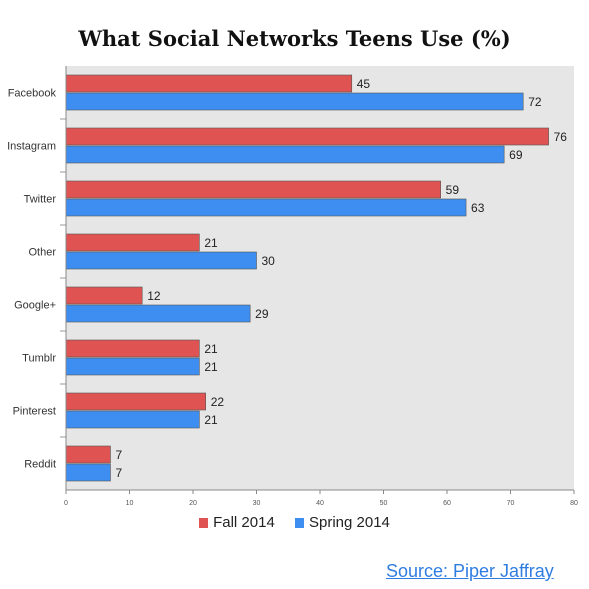 The image size is (589, 589). What do you see at coordinates (40, 200) in the screenshot?
I see `y-tick-label: Twitter` at bounding box center [40, 200].